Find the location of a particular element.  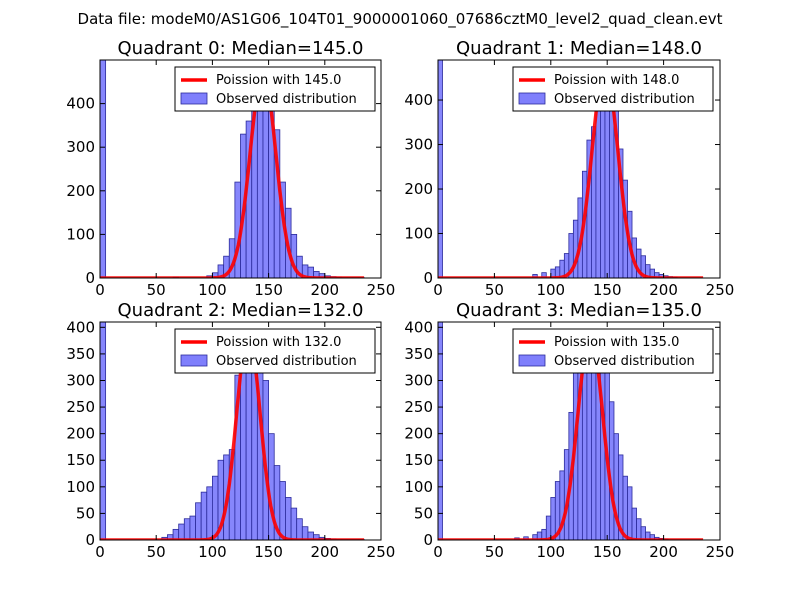

panel-title: Quadrant 0: Median=145.0 is located at coordinates (241, 48).